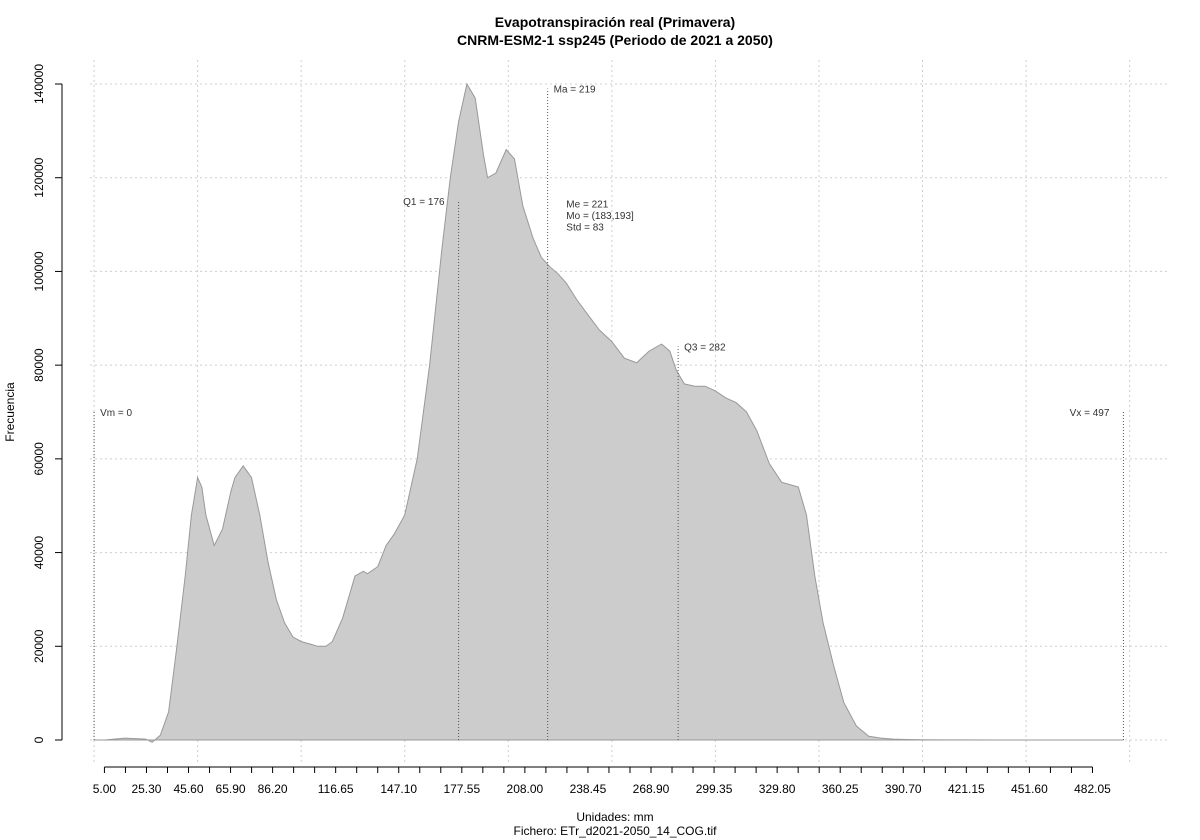 The image size is (1200, 840). I want to click on y-tick-label: 100000, so click(39, 271).